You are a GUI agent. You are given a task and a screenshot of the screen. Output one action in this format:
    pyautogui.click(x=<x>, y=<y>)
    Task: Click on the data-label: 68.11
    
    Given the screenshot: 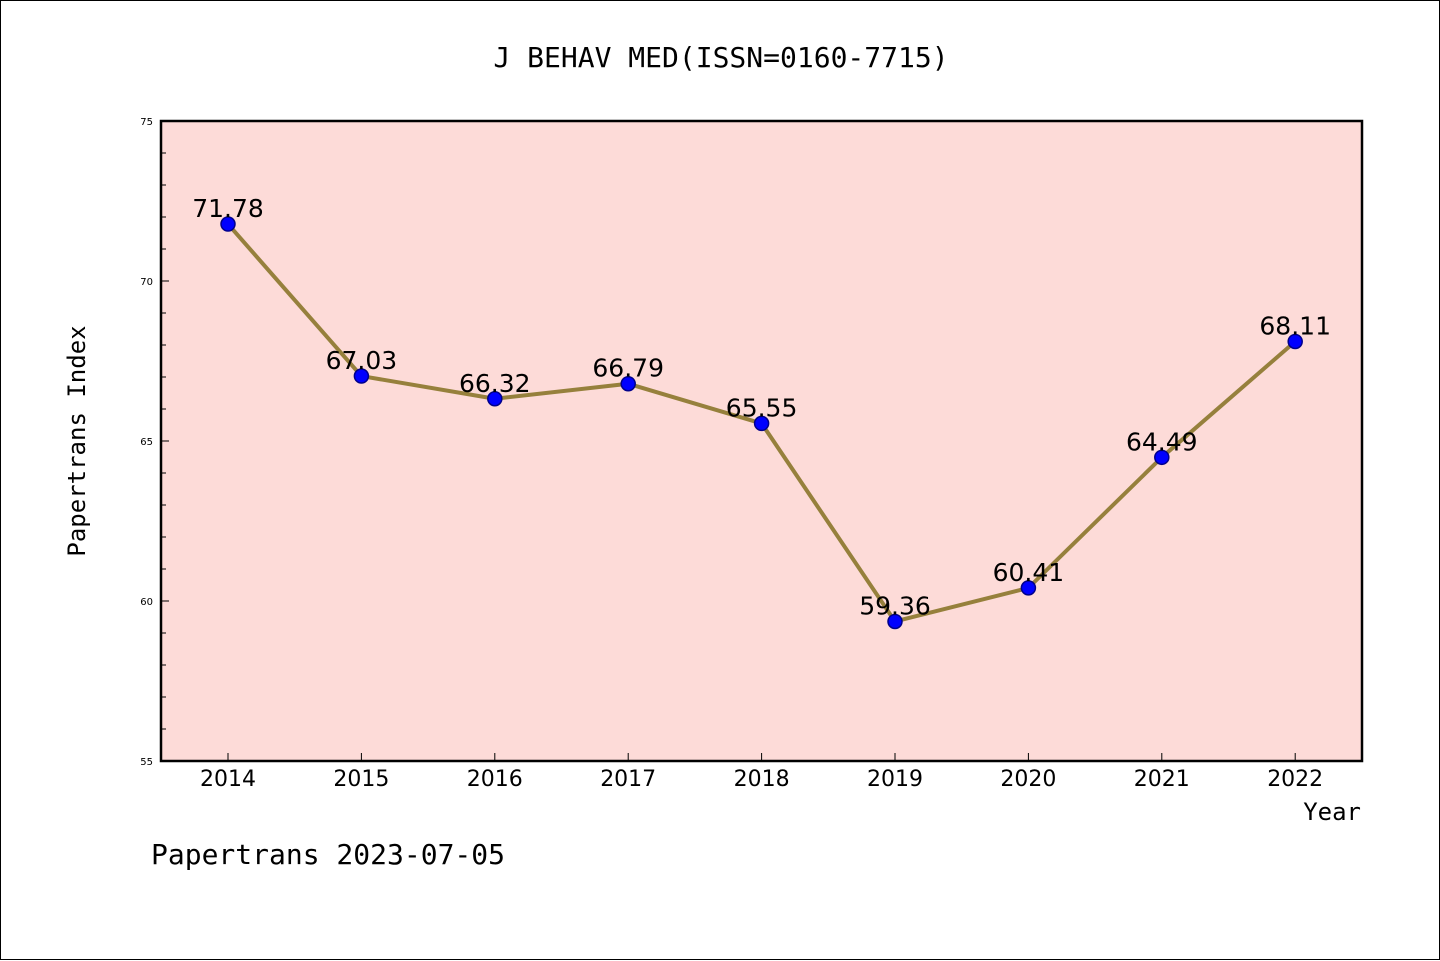 What is the action you would take?
    pyautogui.click(x=1295, y=325)
    